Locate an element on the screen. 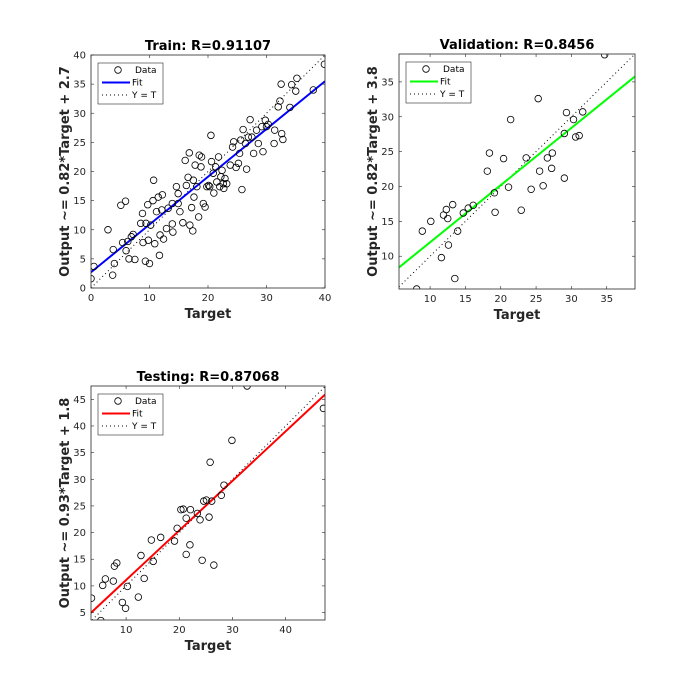 The height and width of the screenshot is (700, 700). x-tick-label: 0 is located at coordinates (91, 298).